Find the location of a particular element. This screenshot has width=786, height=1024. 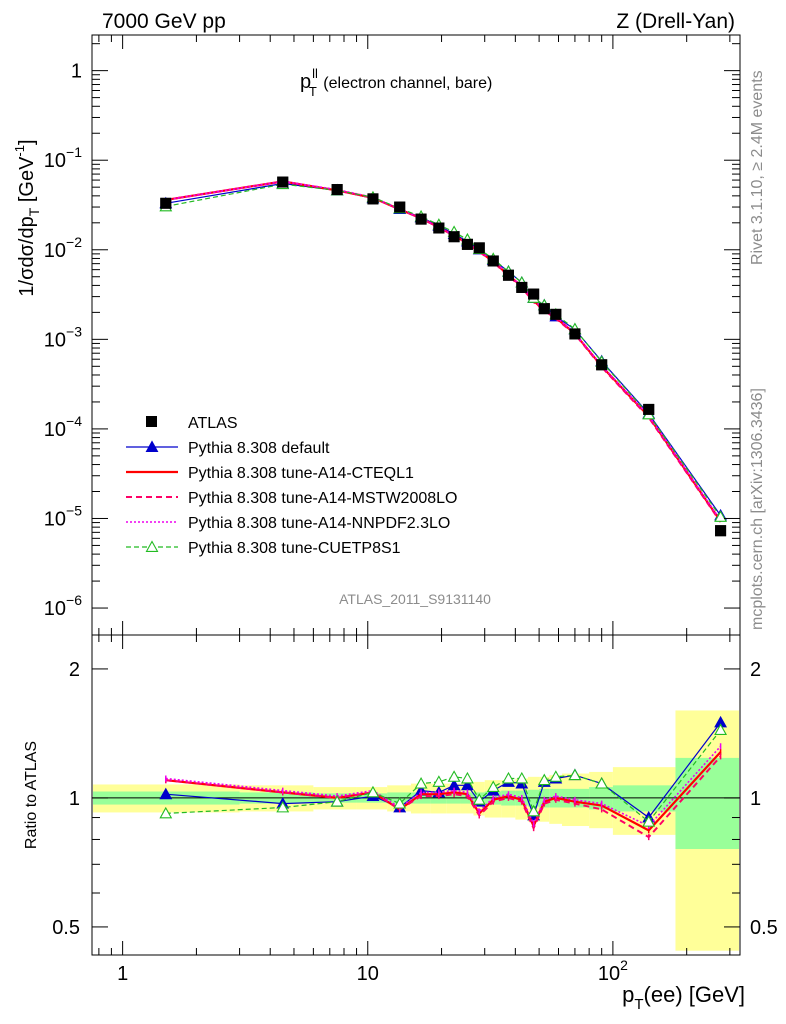

x-tick-label: 102 is located at coordinates (613, 971).